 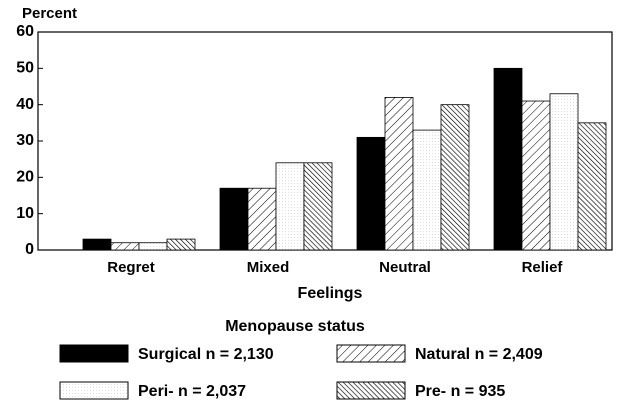 I want to click on y-tick-label: 10, so click(x=25, y=213).